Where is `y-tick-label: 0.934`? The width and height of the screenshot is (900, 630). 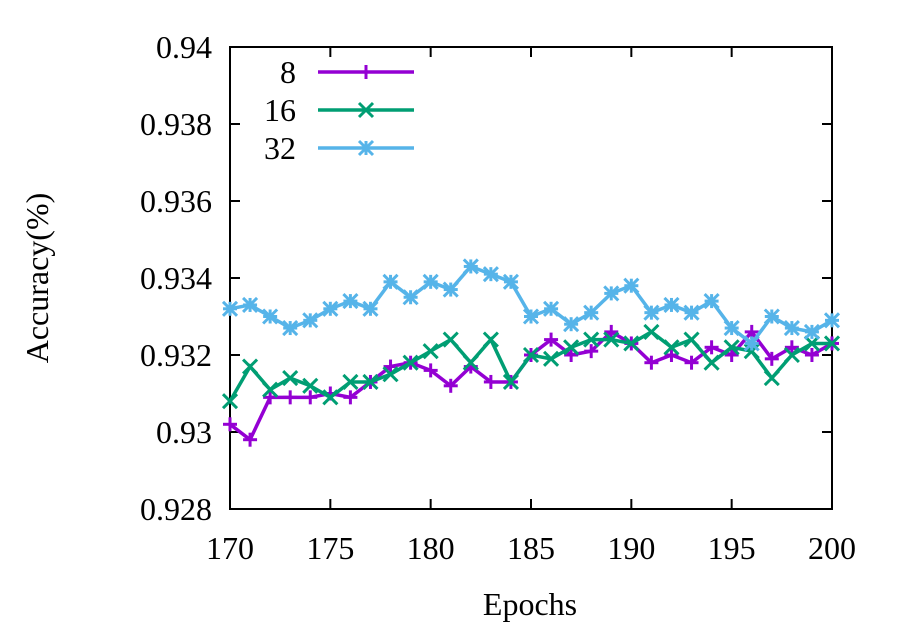
y-tick-label: 0.934 is located at coordinates (176, 278).